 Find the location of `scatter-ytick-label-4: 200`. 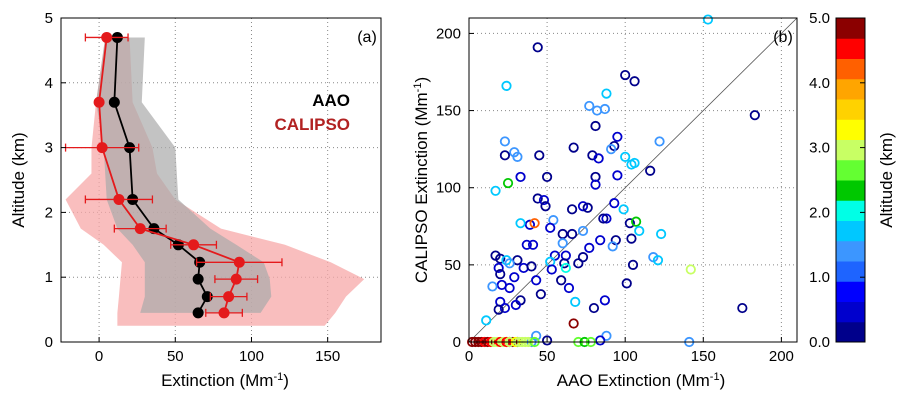

scatter-ytick-label-4: 200 is located at coordinates (448, 33).